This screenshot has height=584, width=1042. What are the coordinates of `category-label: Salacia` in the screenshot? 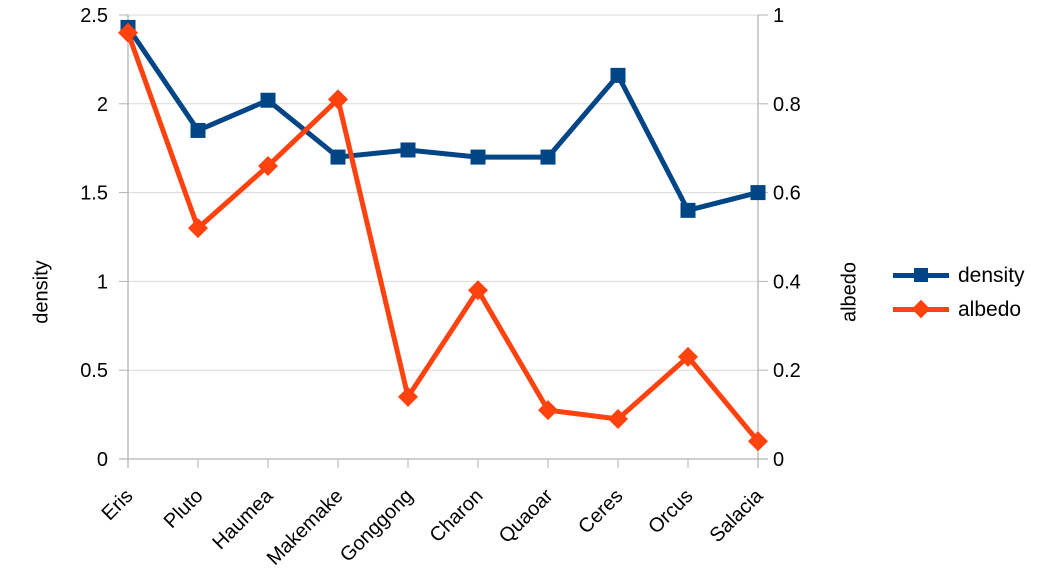 It's located at (737, 515).